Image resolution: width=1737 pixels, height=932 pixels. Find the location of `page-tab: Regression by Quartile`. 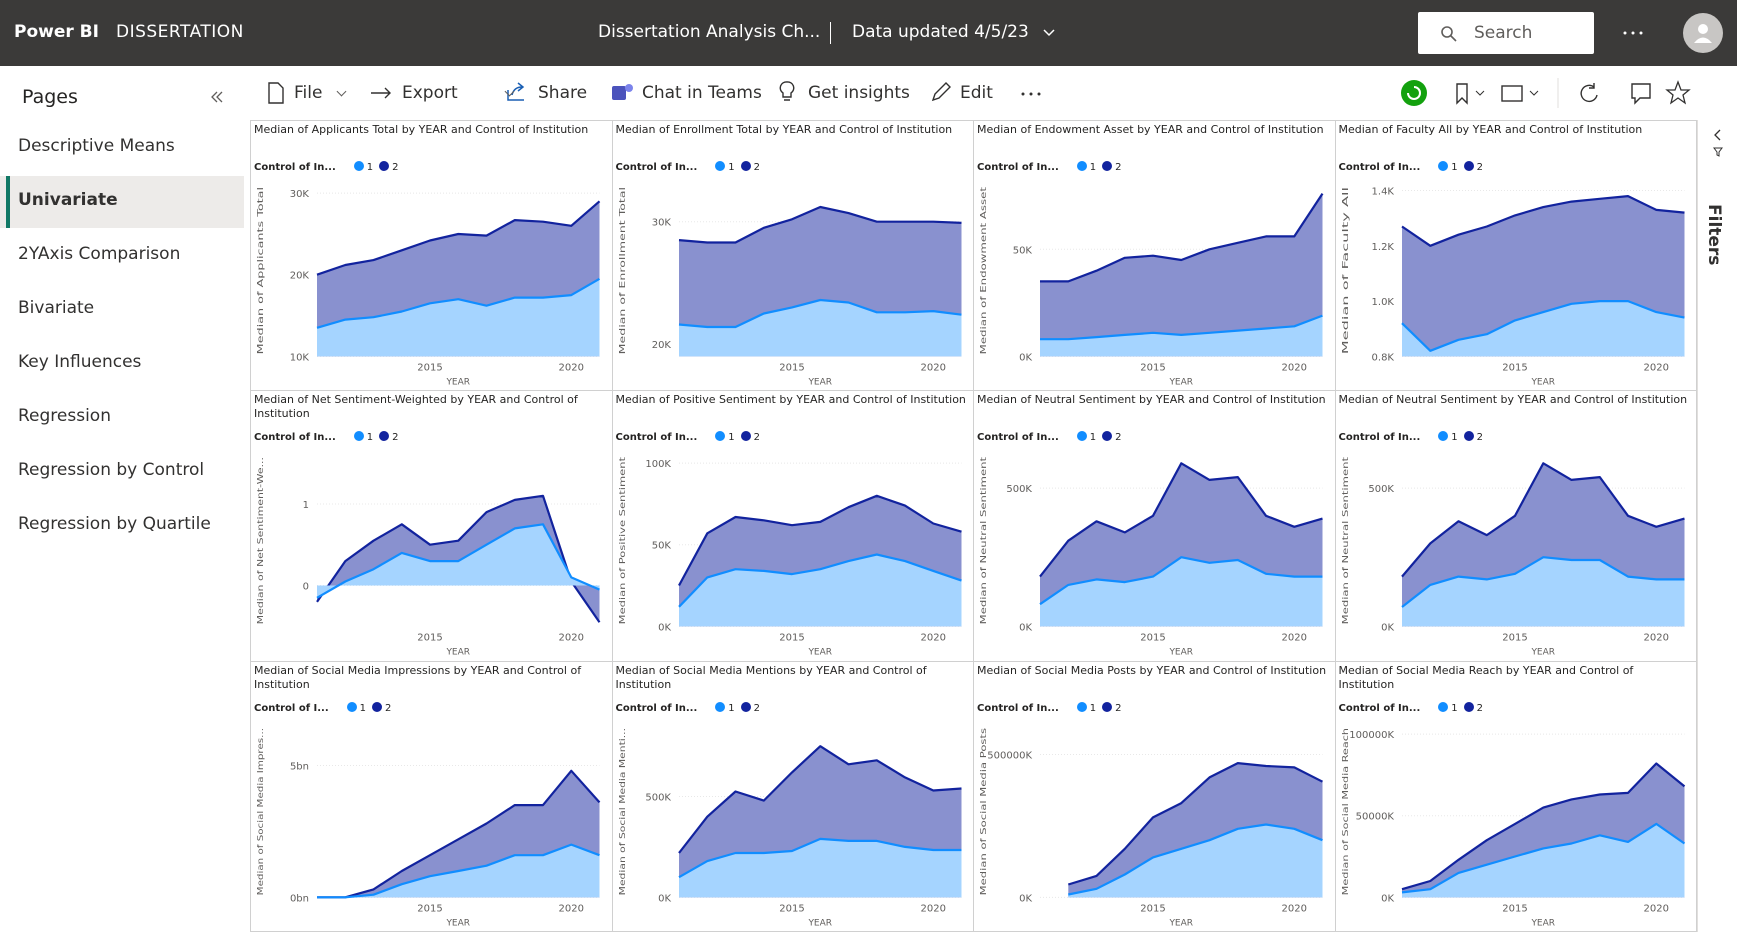

page-tab: Regression by Quartile is located at coordinates (114, 524).